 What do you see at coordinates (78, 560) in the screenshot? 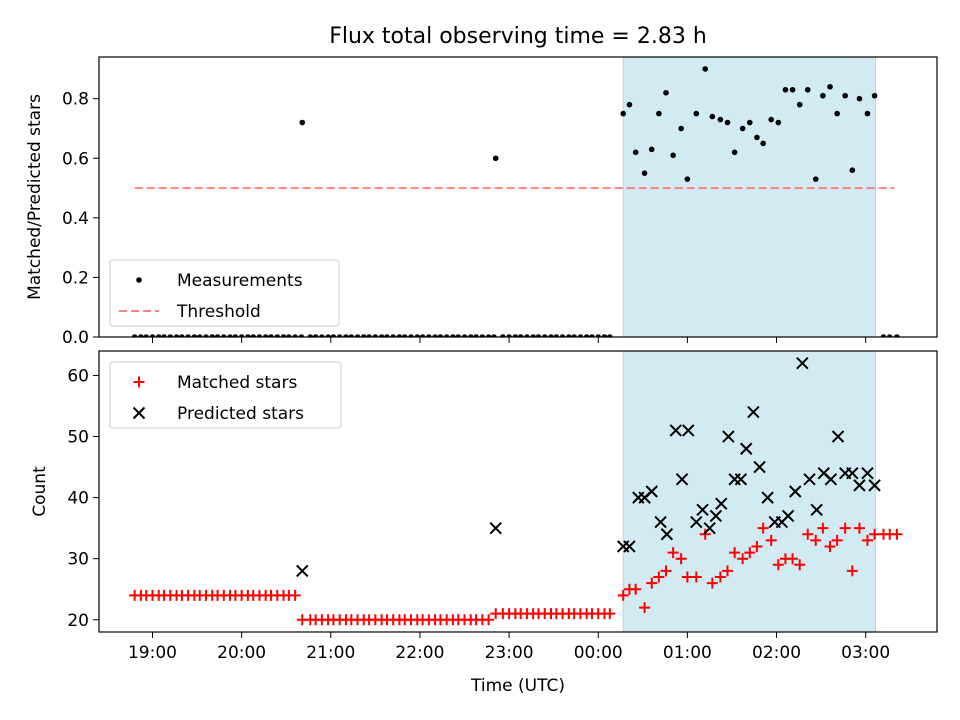
I see `y-tick-label: 30` at bounding box center [78, 560].